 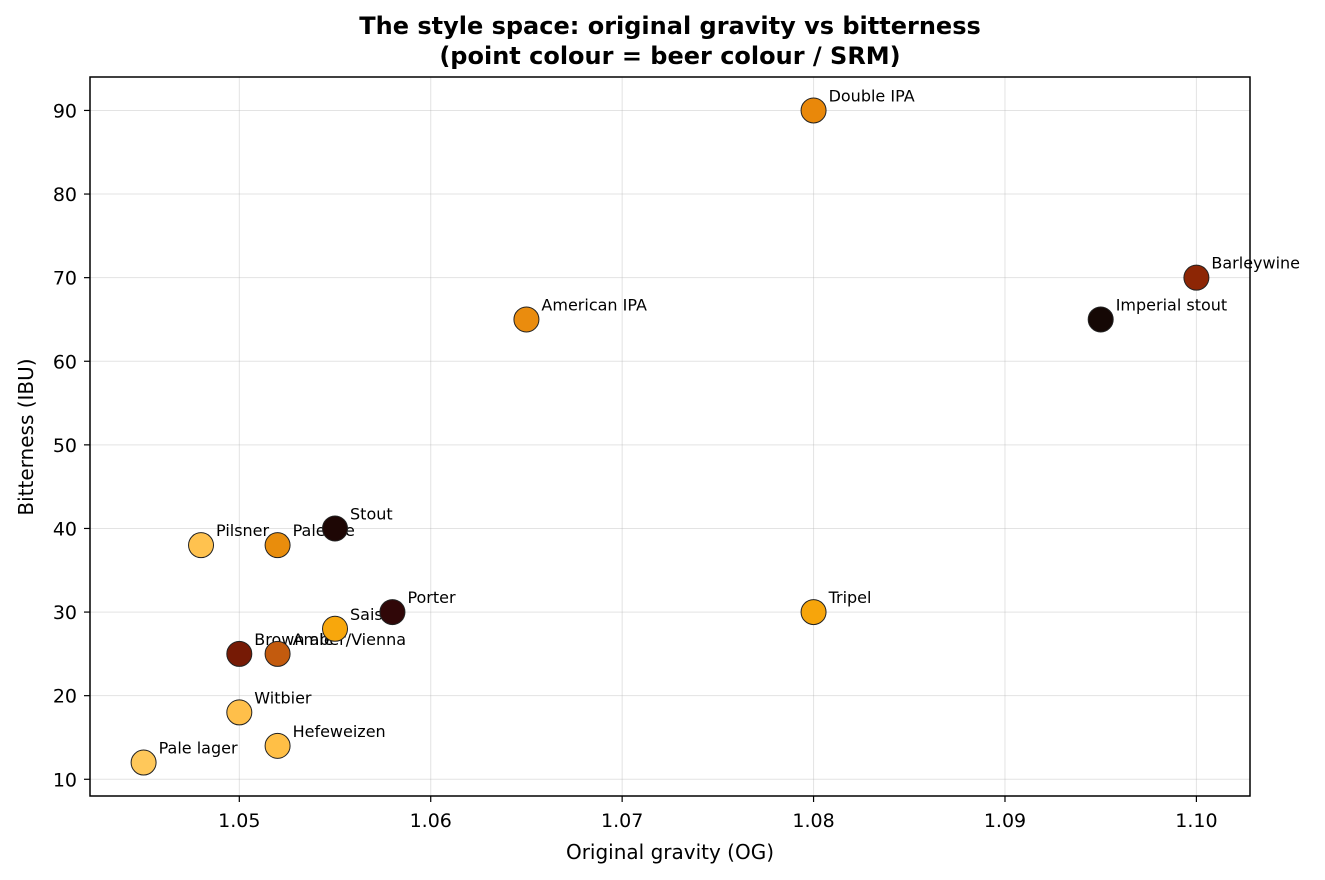 I want to click on x-tick-label: 1.07, so click(x=622, y=821).